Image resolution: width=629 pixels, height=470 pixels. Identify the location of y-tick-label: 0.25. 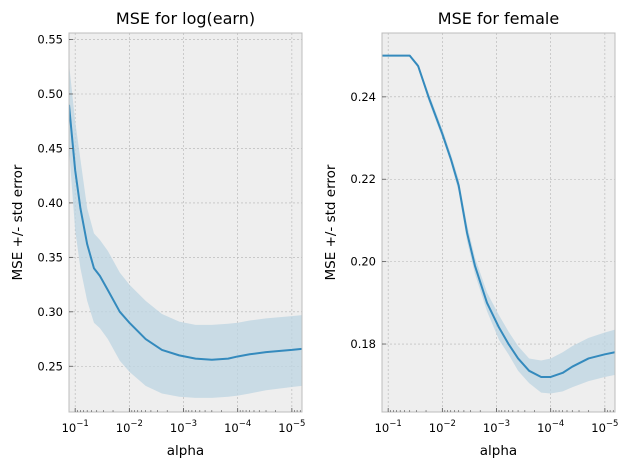
(50, 366).